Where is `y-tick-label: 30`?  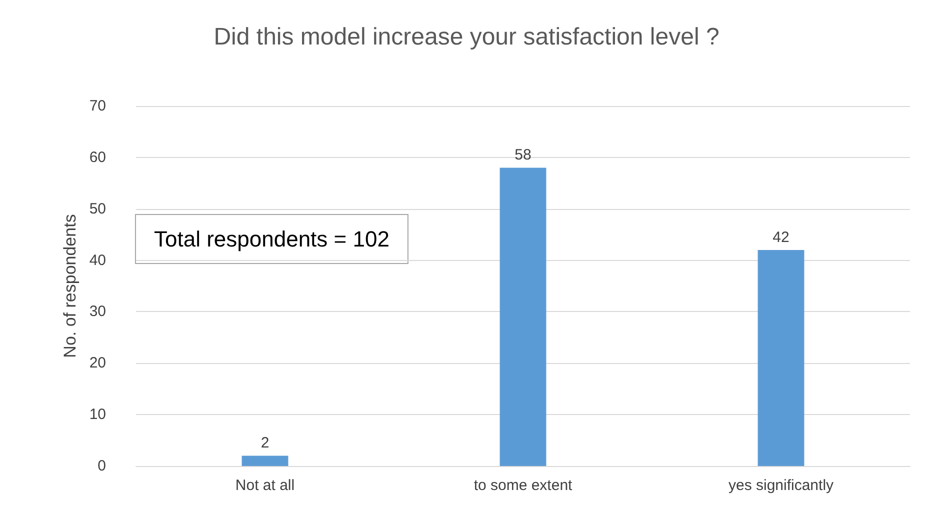 y-tick-label: 30 is located at coordinates (97, 311).